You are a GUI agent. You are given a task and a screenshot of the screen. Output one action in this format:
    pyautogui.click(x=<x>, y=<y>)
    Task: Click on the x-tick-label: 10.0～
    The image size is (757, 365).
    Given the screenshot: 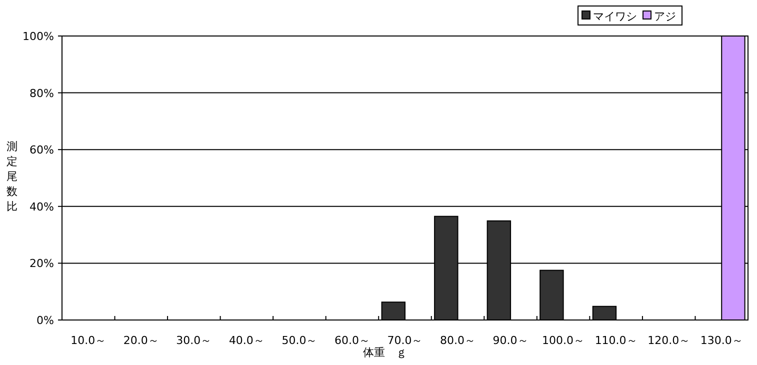 What is the action you would take?
    pyautogui.click(x=88, y=340)
    